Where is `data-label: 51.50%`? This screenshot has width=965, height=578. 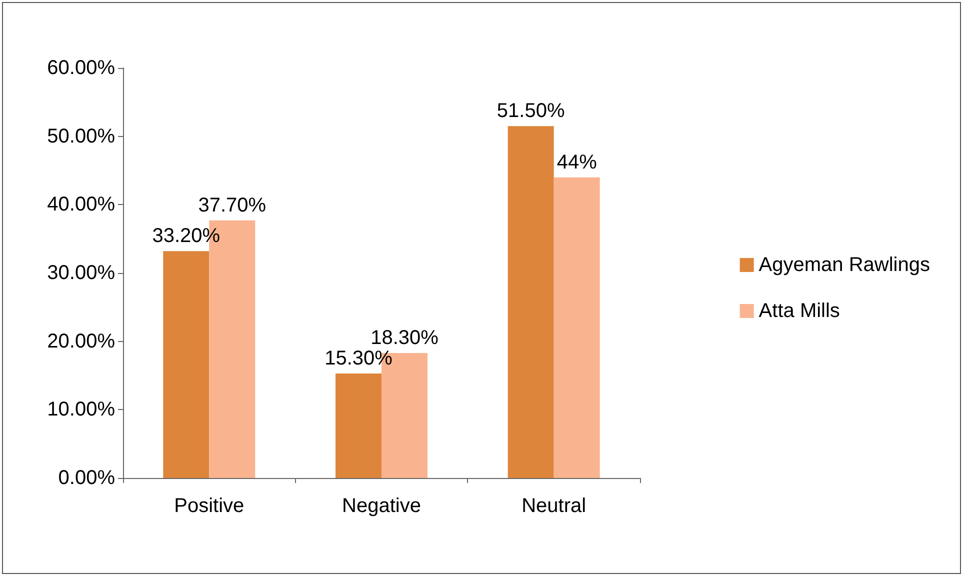 data-label: 51.50% is located at coordinates (530, 111).